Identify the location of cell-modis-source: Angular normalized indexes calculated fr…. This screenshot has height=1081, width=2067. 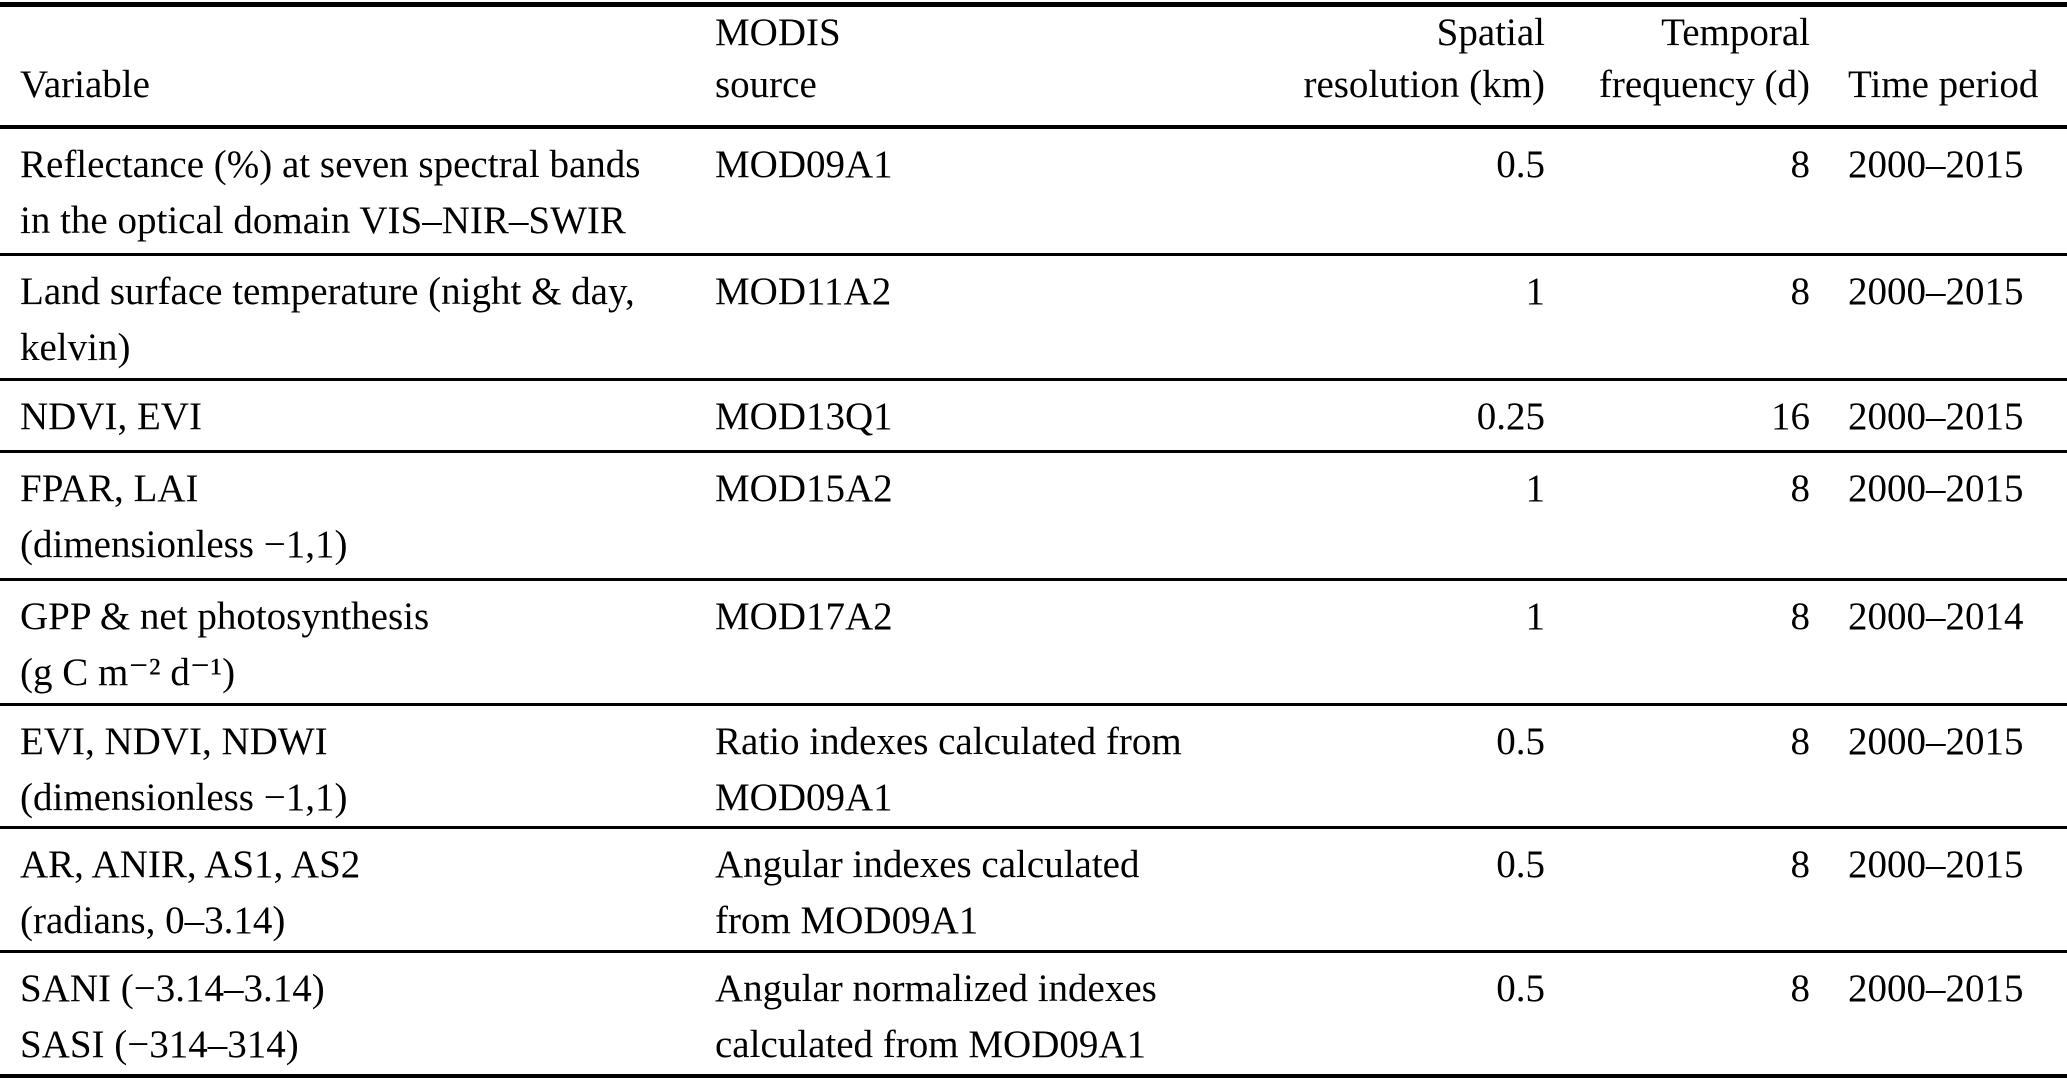
(936, 1016).